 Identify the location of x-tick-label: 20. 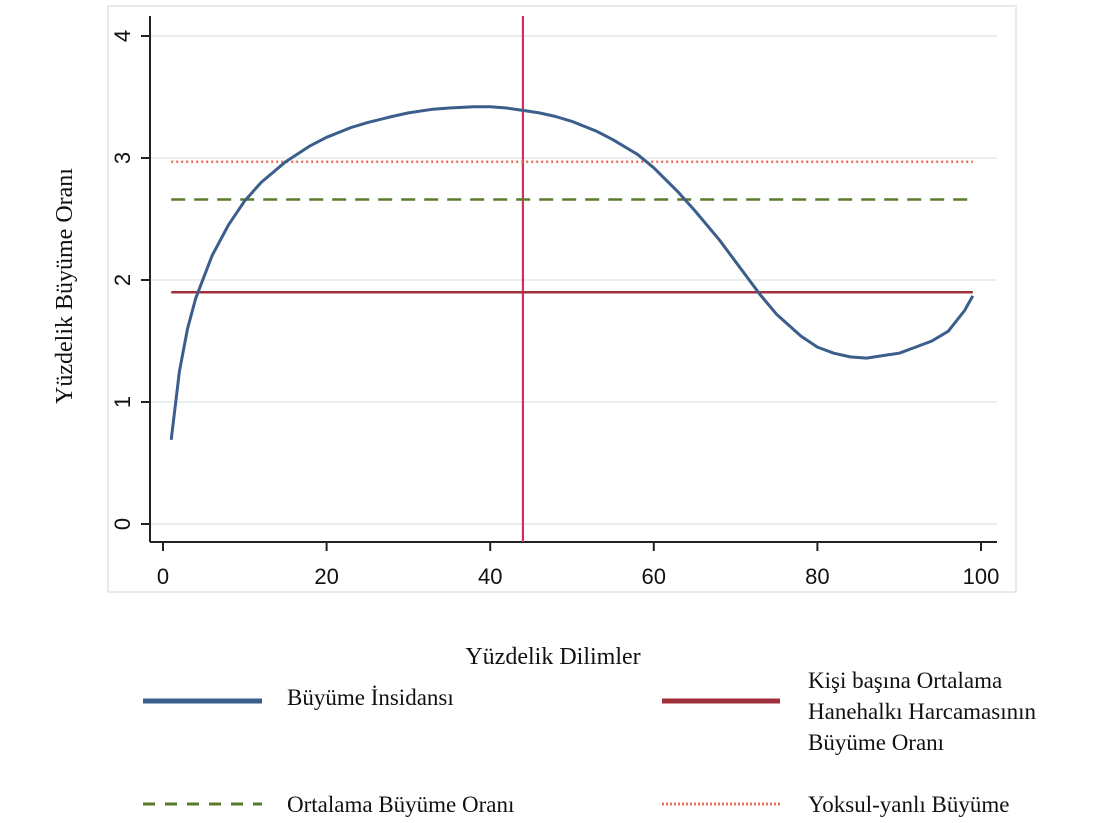
(326, 576).